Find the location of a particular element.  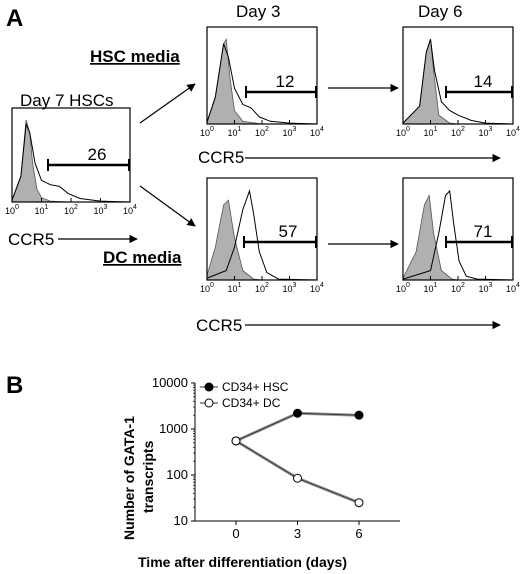

panel-b-ylabel-line2: transcripts is located at coordinates (148, 476).